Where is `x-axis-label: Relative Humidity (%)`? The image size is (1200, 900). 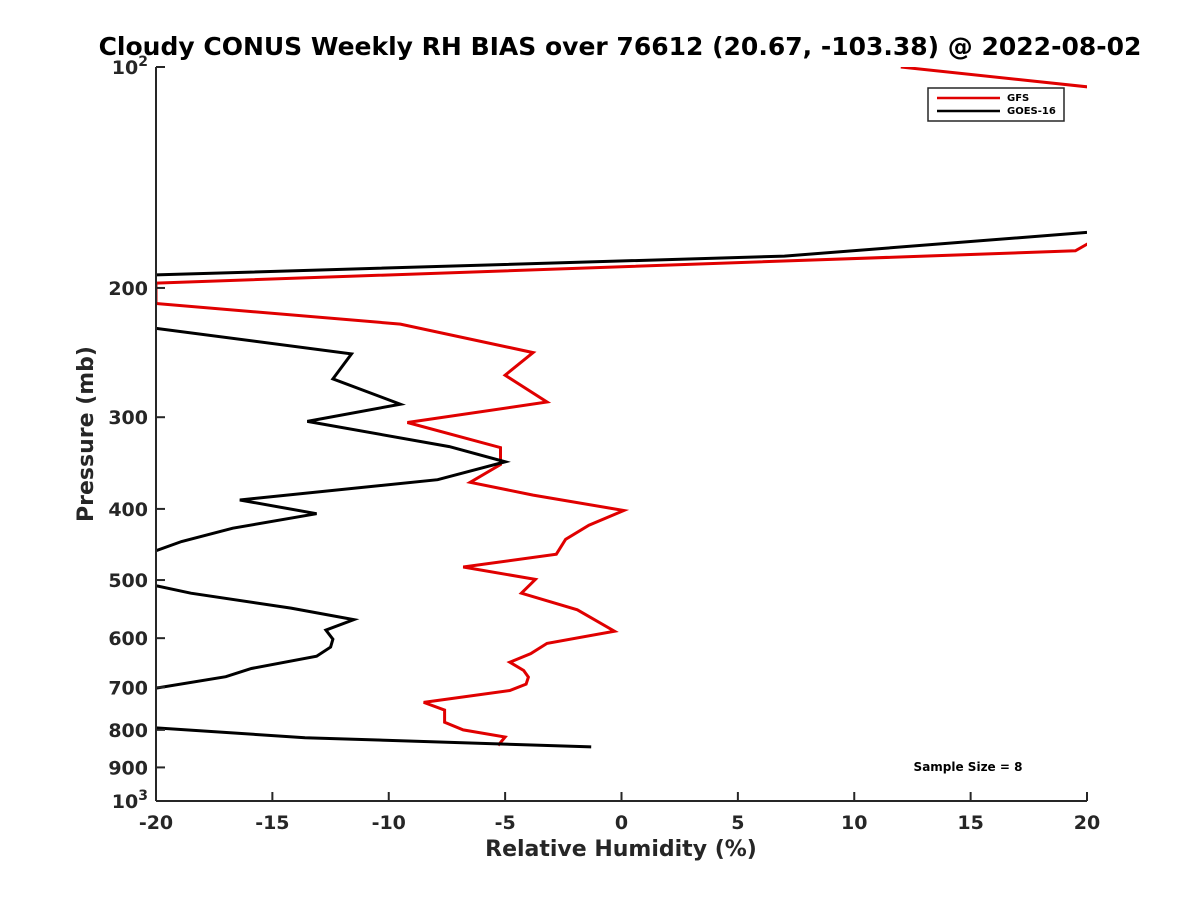
x-axis-label: Relative Humidity (%) is located at coordinates (621, 849).